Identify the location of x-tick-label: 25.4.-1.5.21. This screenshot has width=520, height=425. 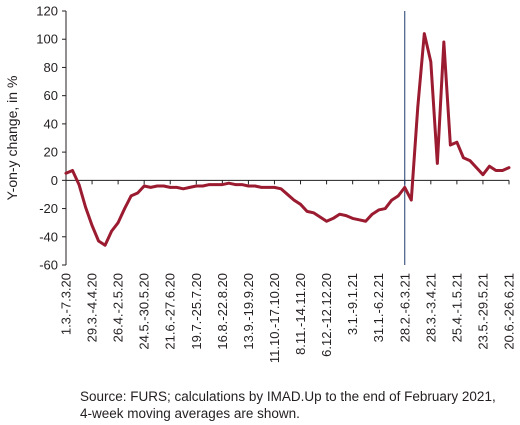
(456, 307).